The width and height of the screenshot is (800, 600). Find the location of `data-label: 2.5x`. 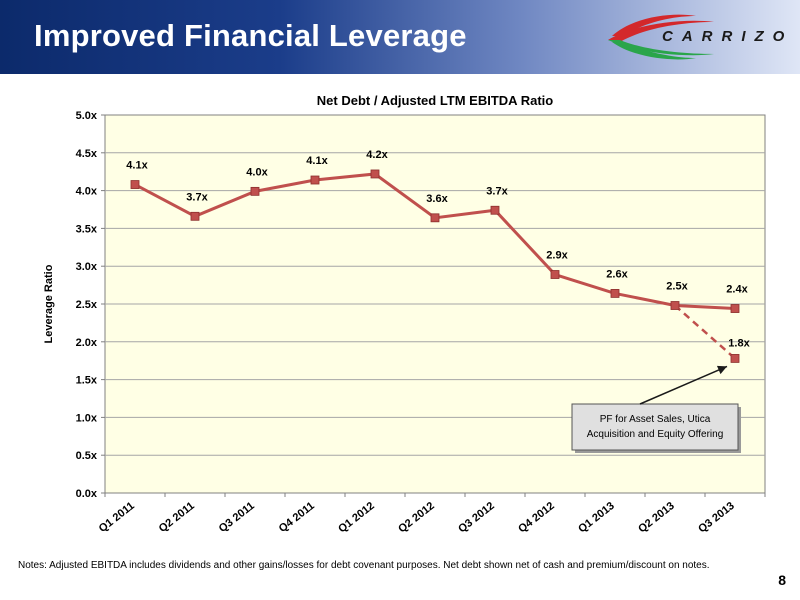

data-label: 2.5x is located at coordinates (677, 287).